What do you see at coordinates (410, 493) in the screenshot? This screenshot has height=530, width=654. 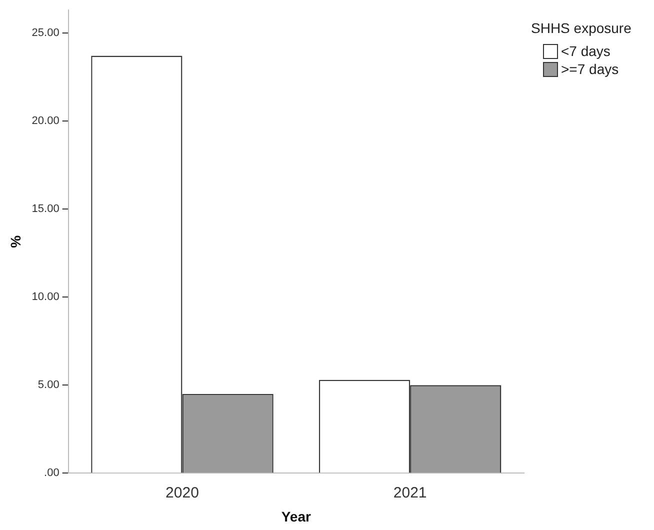 I see `x-tick-label: 2021` at bounding box center [410, 493].